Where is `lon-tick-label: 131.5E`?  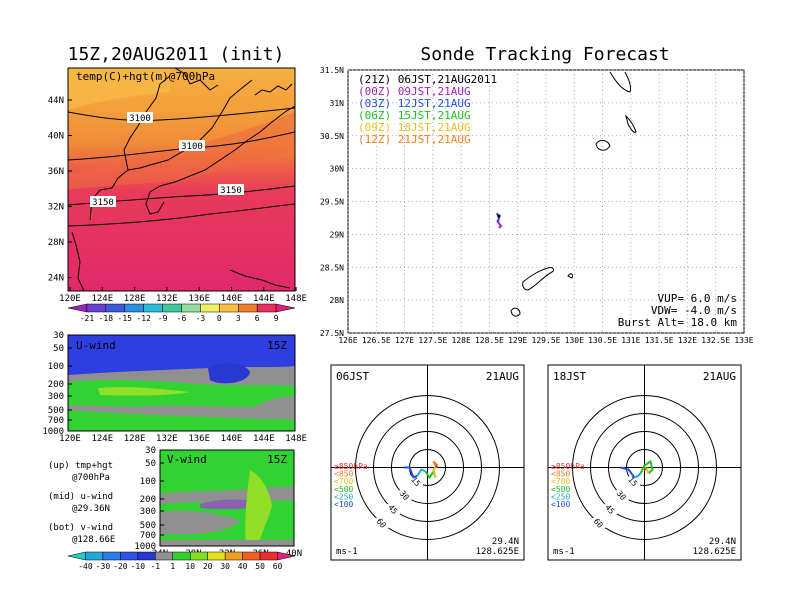
lon-tick-label: 131.5E is located at coordinates (659, 340).